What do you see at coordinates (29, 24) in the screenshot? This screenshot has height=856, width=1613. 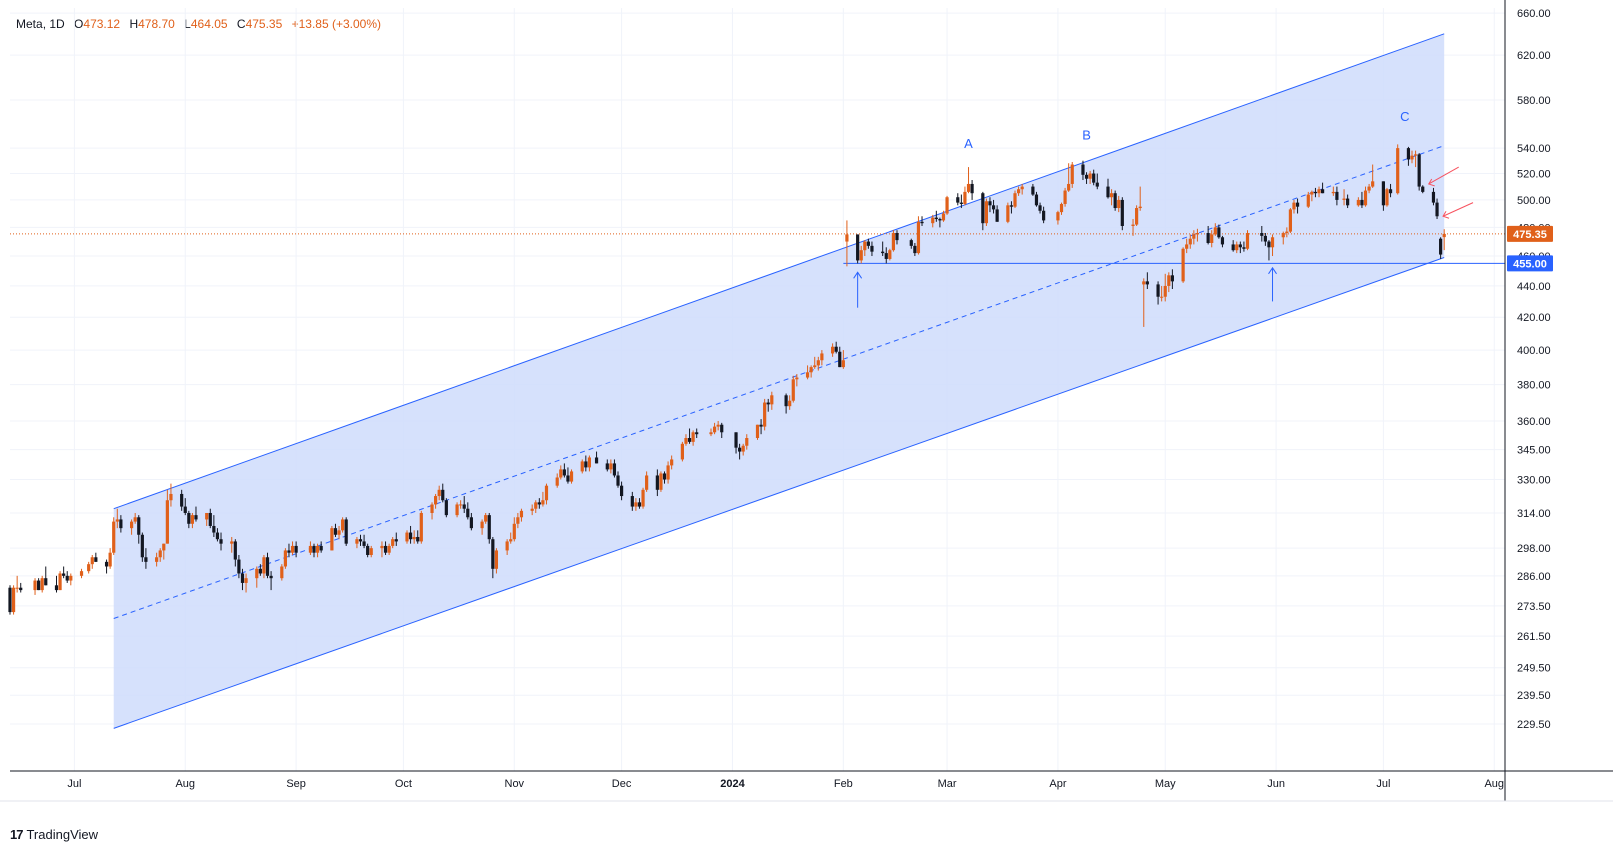 I see `legend-symbol: Meta` at bounding box center [29, 24].